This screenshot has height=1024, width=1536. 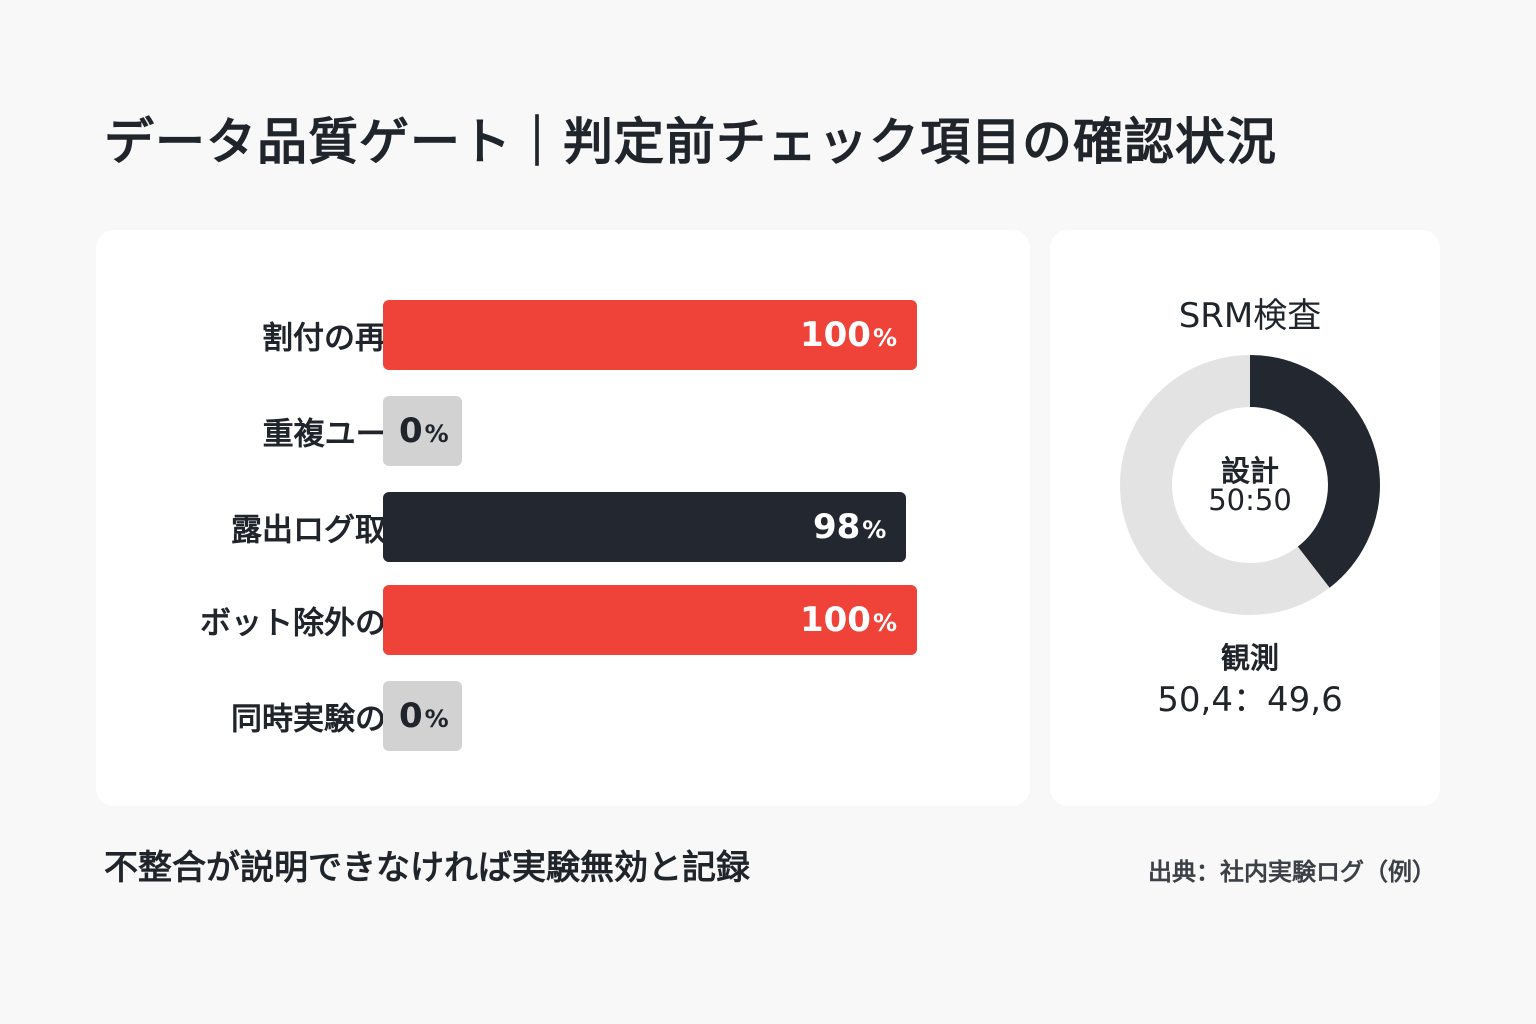 I want to click on design-label: 設計, so click(x=1249, y=471).